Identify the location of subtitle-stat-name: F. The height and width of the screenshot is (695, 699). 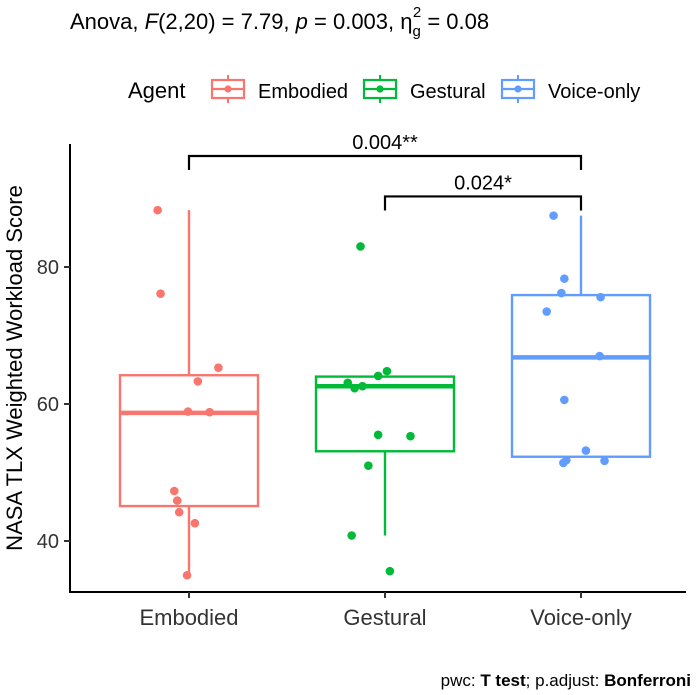
(152, 21).